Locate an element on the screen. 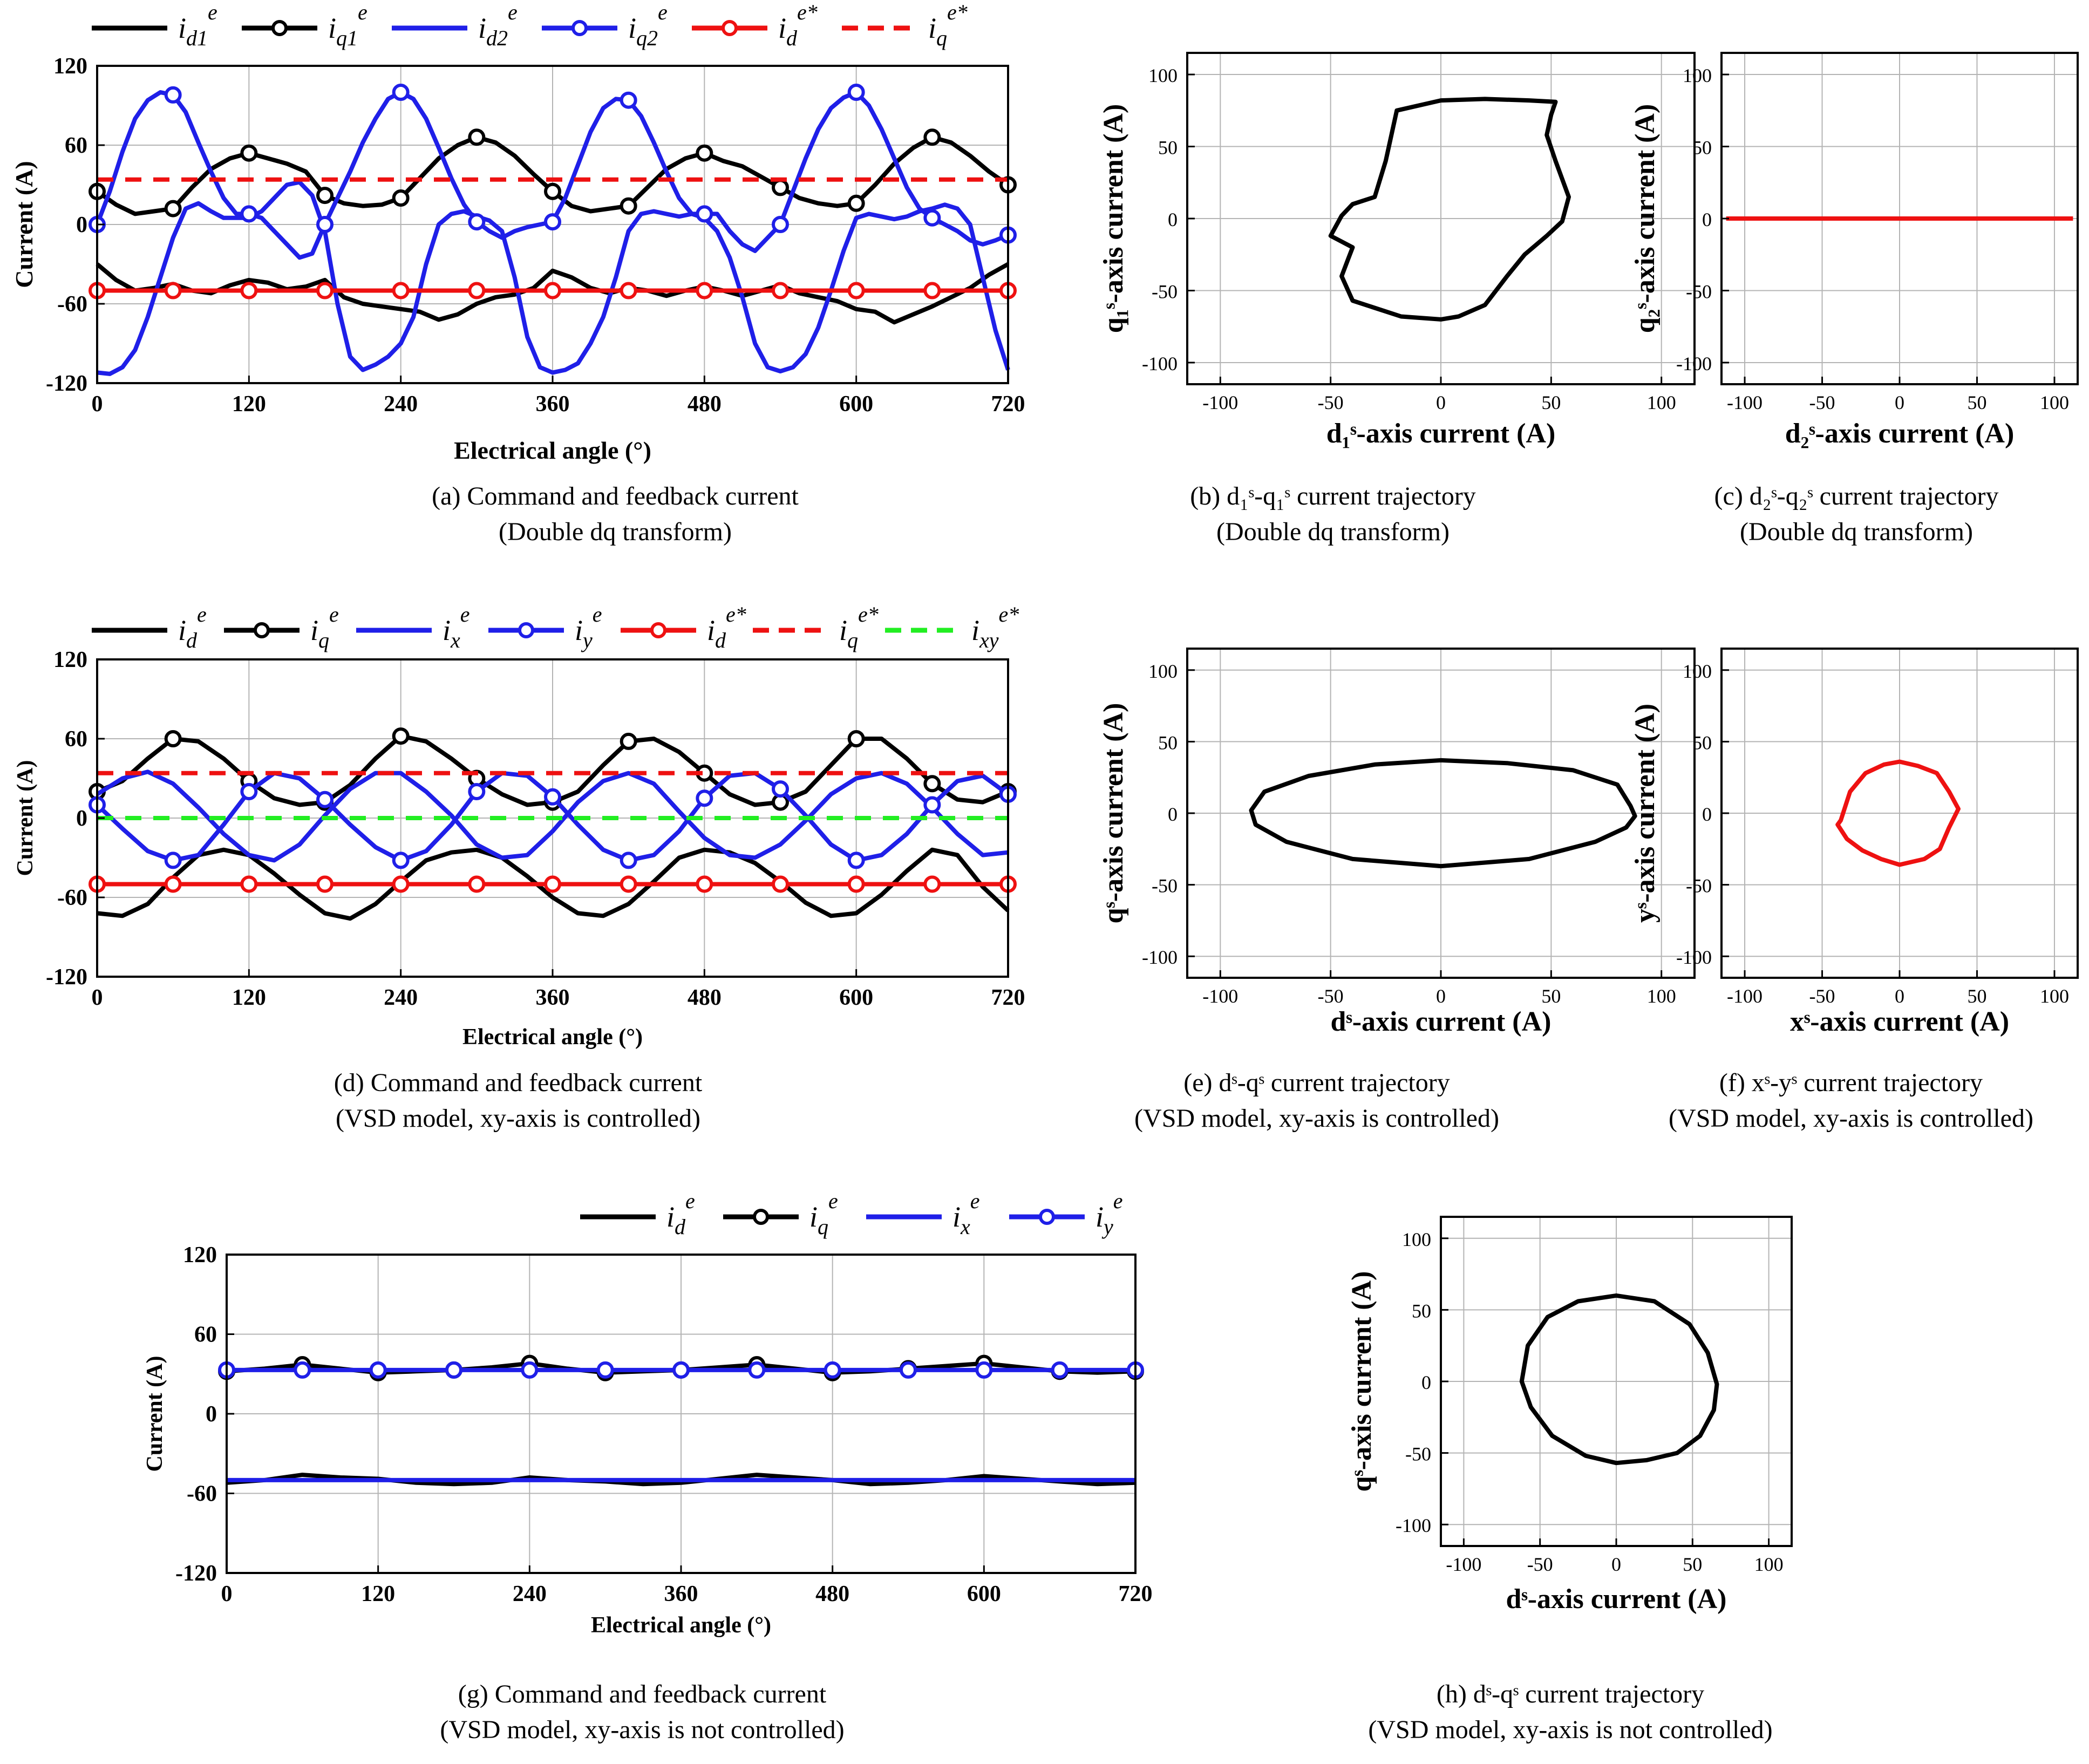  y-tick-label-0: -120 is located at coordinates (196, 1573).